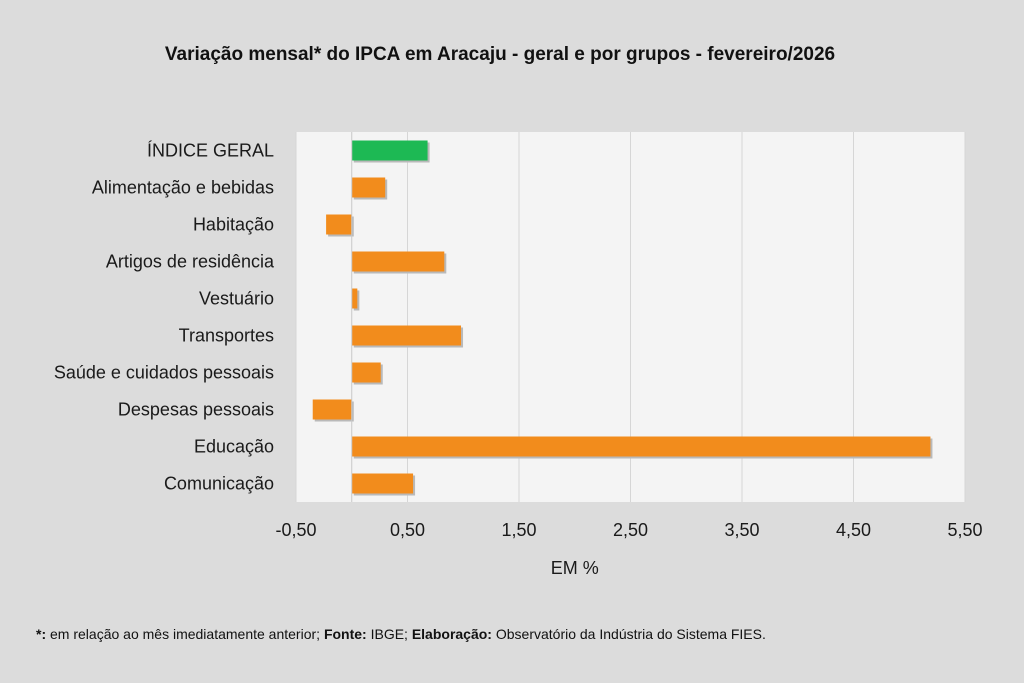  Describe the element at coordinates (407, 530) in the screenshot. I see `x-tick-label: 0,50` at that location.